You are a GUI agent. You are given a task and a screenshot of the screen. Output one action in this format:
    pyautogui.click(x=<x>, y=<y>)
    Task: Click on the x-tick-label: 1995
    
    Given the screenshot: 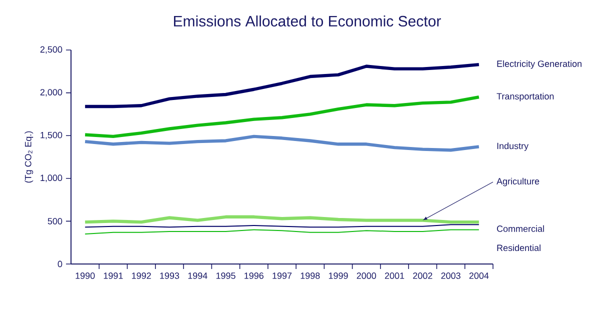 What is the action you would take?
    pyautogui.click(x=226, y=275)
    